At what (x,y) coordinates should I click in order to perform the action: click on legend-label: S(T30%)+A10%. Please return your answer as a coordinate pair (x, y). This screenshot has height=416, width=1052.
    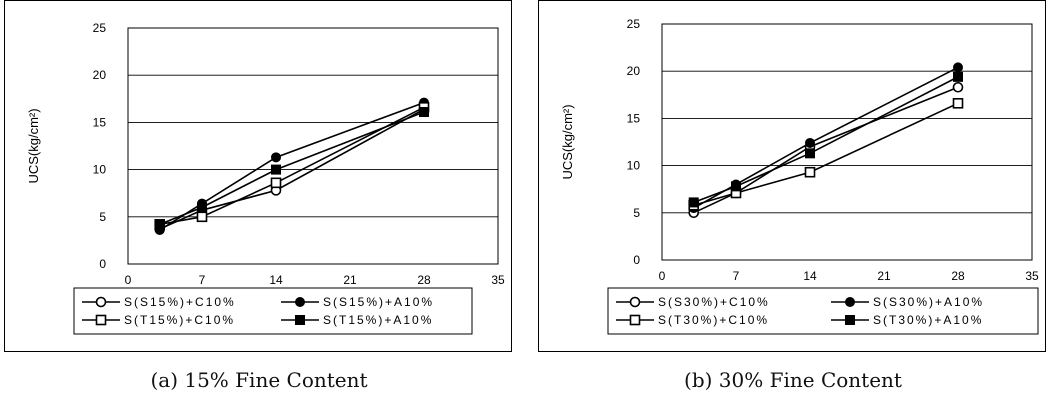
    Looking at the image, I should click on (928, 320).